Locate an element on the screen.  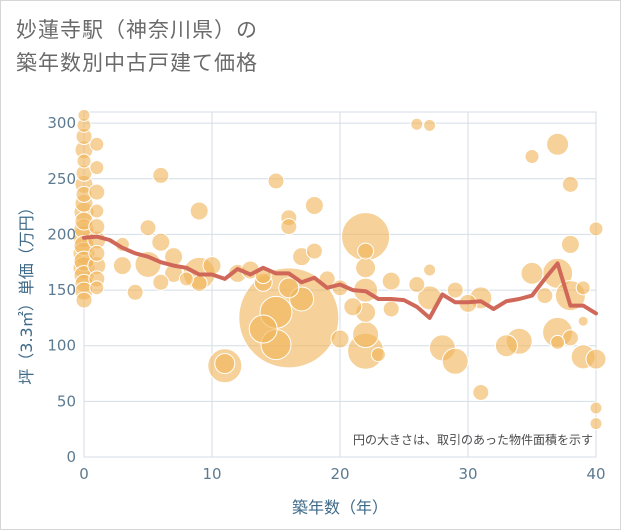
title-line-2: 築年数別中古戸建て価格 is located at coordinates (137, 63).